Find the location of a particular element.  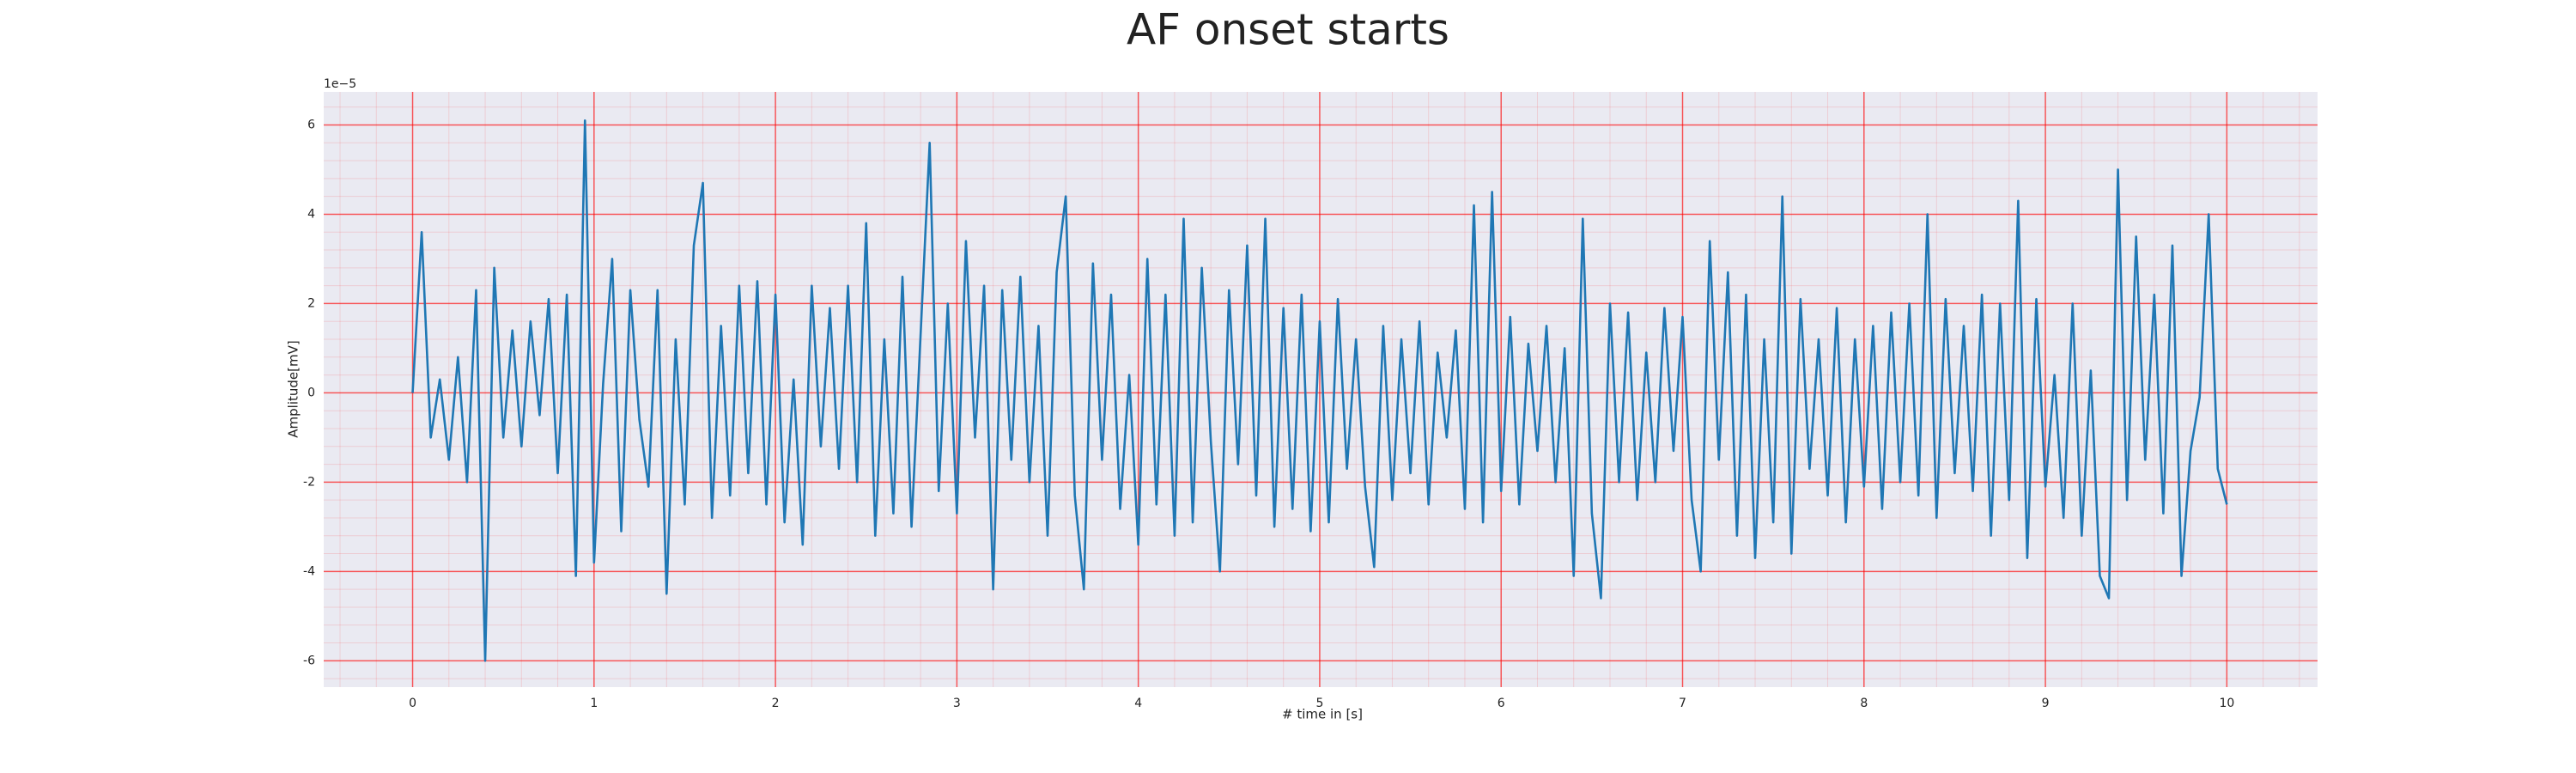

y-tick-label: -4 is located at coordinates (309, 571).